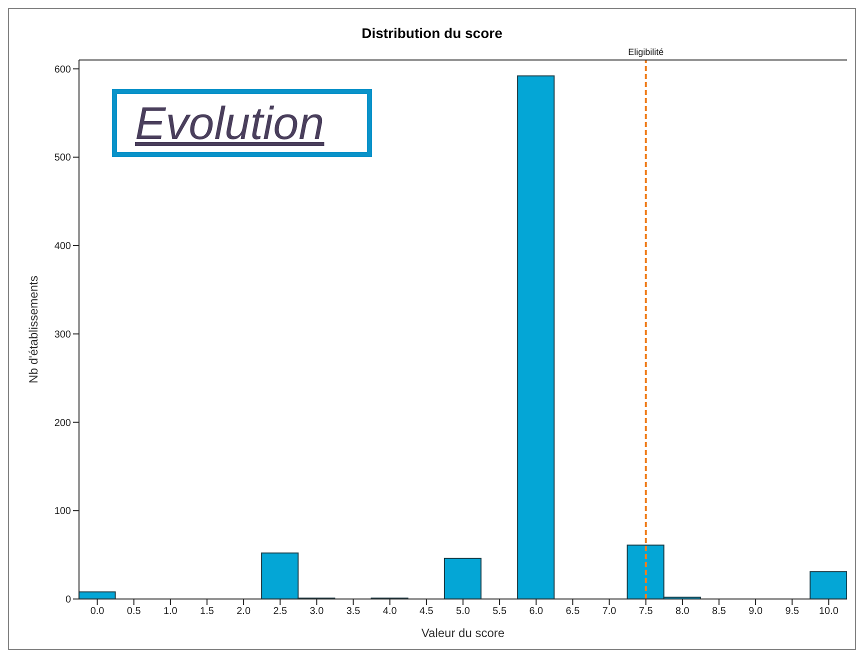 The width and height of the screenshot is (864, 657). What do you see at coordinates (390, 612) in the screenshot?
I see `x-tick-label: 4.0` at bounding box center [390, 612].